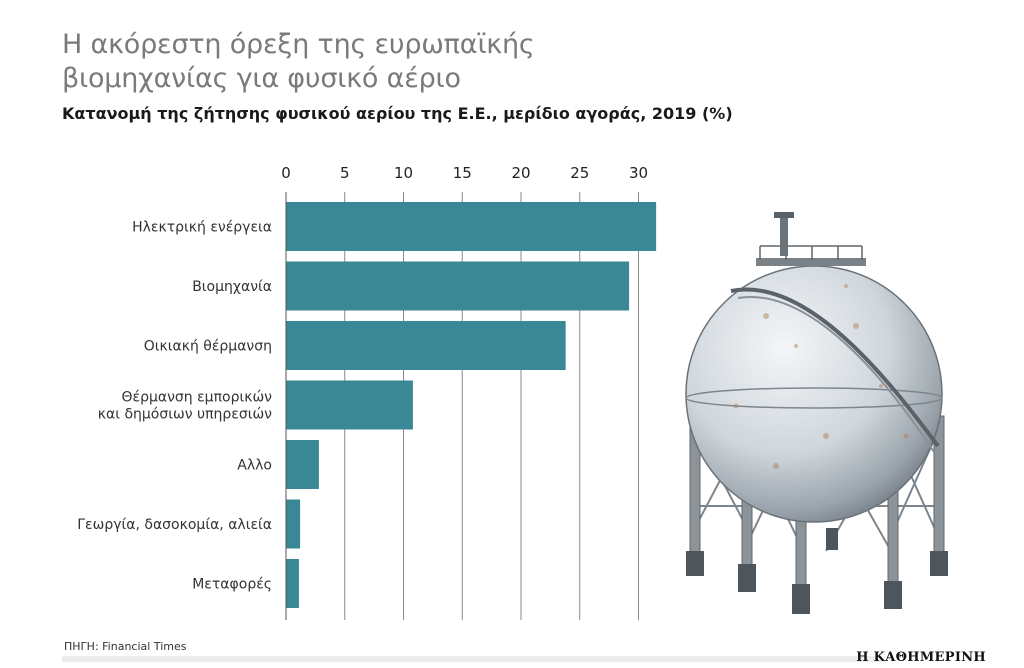 This screenshot has width=1024, height=668. I want to click on x-tick-label: 20, so click(520, 173).